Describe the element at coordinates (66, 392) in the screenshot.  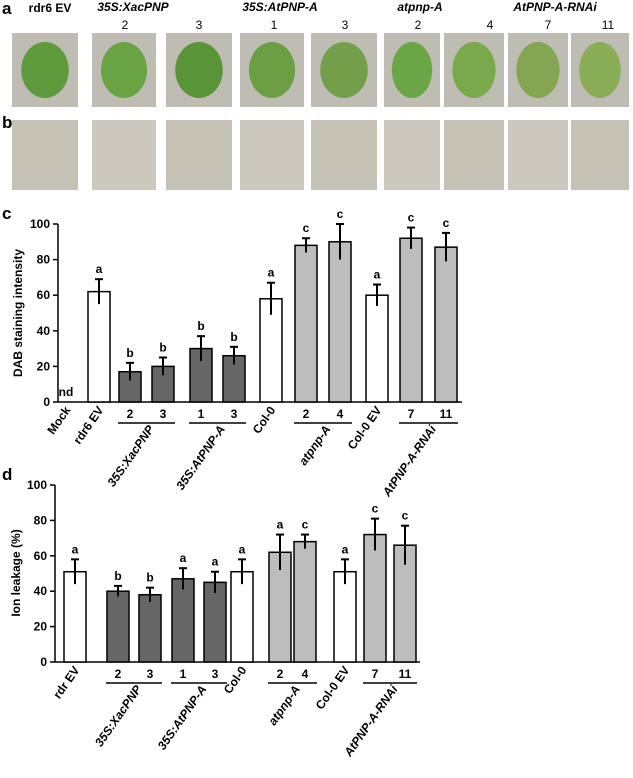
I see `value-label: nd` at that location.